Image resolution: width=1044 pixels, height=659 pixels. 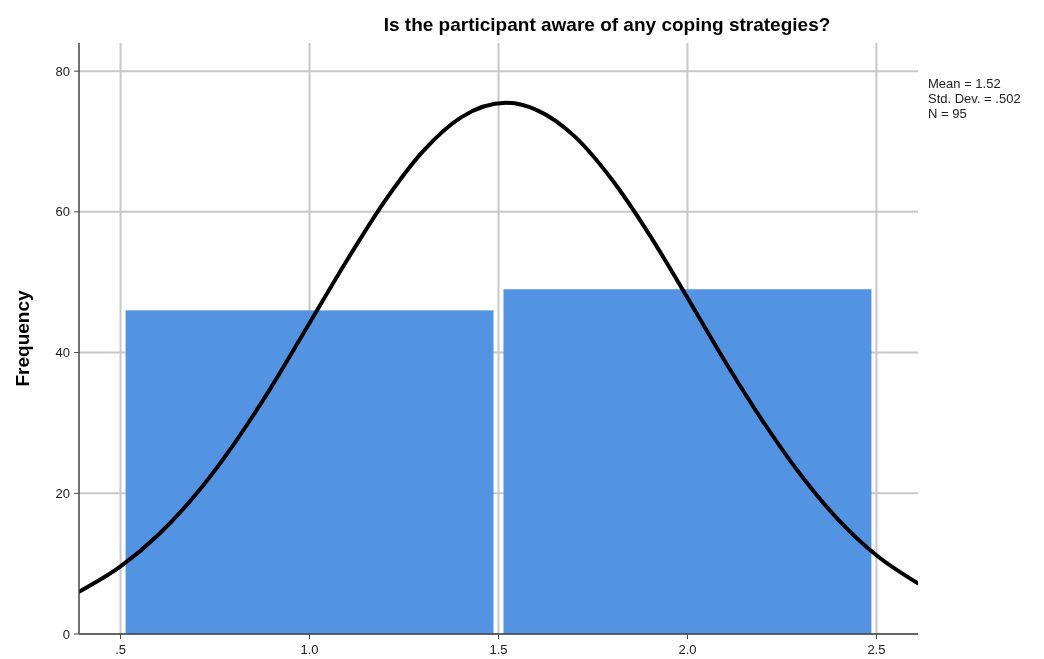 I want to click on text: Mean = 1.52, so click(x=964, y=83).